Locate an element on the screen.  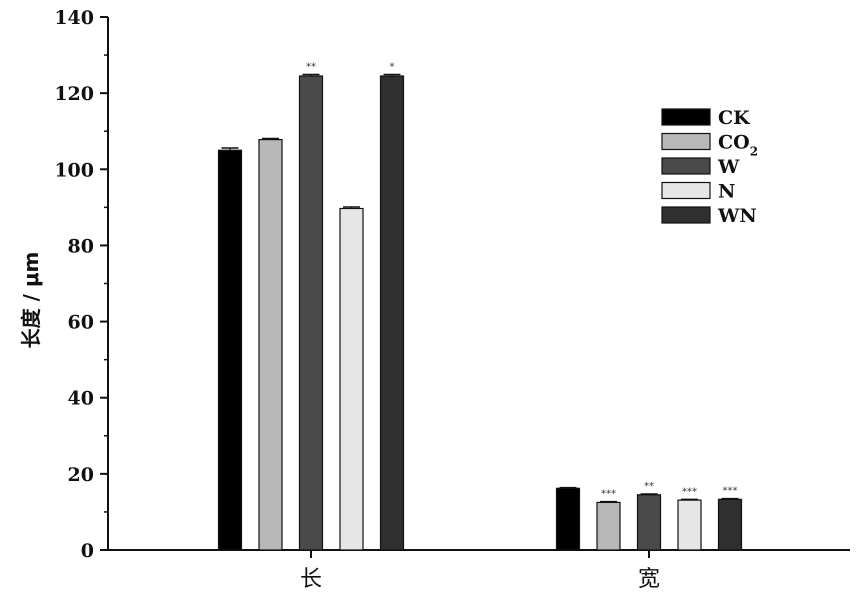
y-tick-label: 100 is located at coordinates (74, 170).